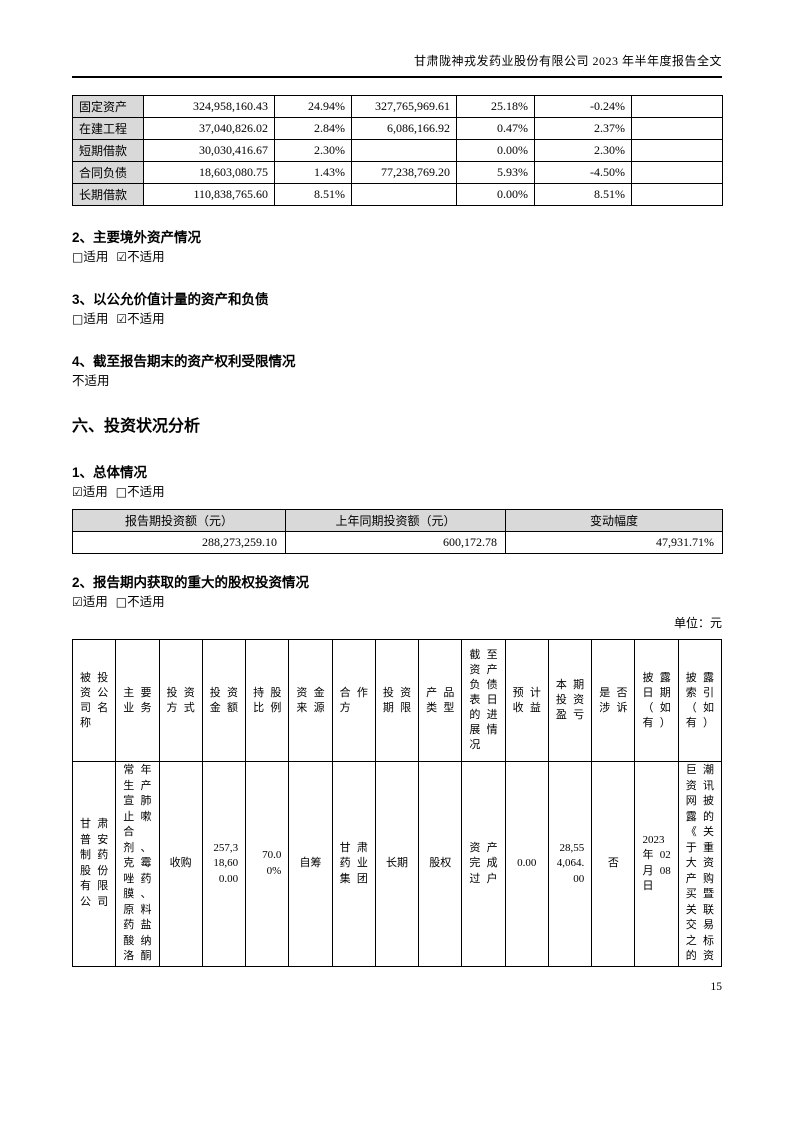  What do you see at coordinates (700, 700) in the screenshot?
I see `column-header-disclosure-index: 披露索引（如有）` at bounding box center [700, 700].